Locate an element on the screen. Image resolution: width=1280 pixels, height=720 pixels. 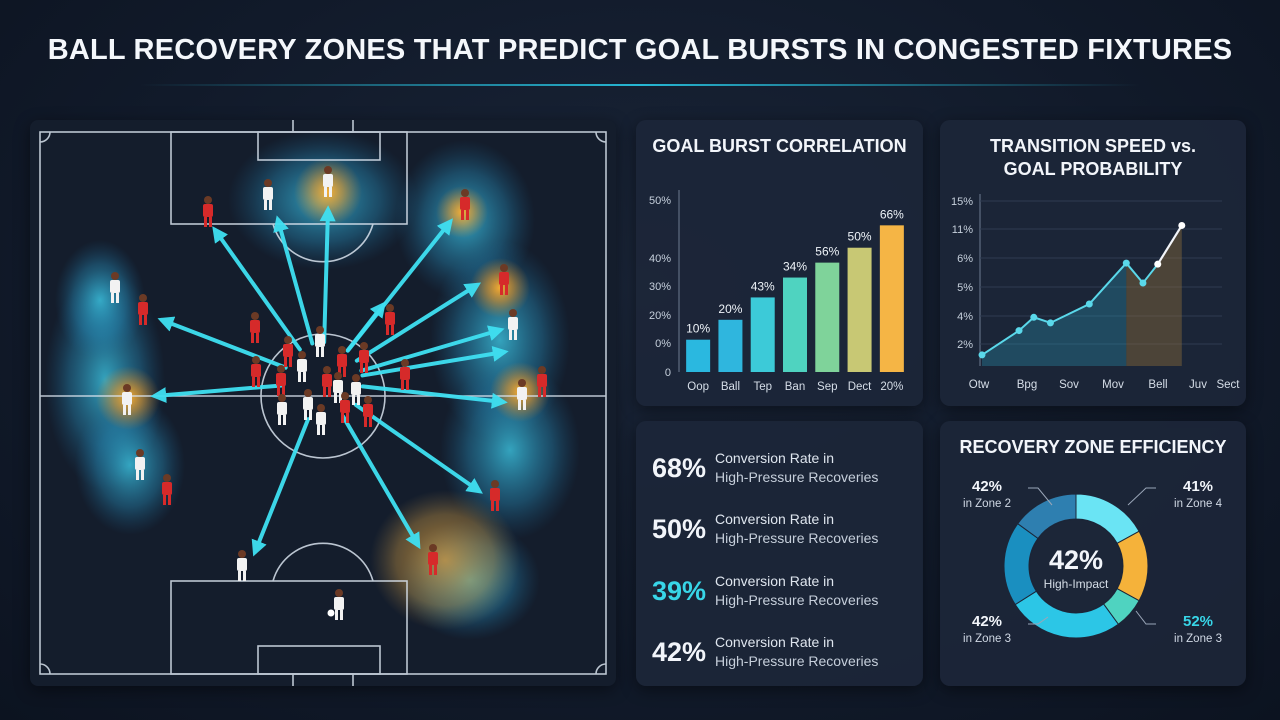
y-tick-label: 30% is located at coordinates (660, 287).